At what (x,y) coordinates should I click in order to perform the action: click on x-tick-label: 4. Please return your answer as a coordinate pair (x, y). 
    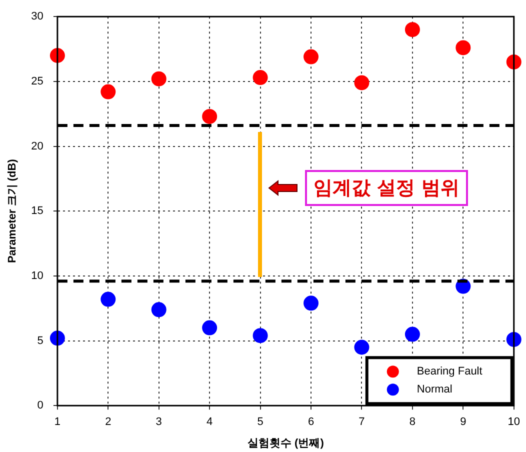
    Looking at the image, I should click on (209, 422).